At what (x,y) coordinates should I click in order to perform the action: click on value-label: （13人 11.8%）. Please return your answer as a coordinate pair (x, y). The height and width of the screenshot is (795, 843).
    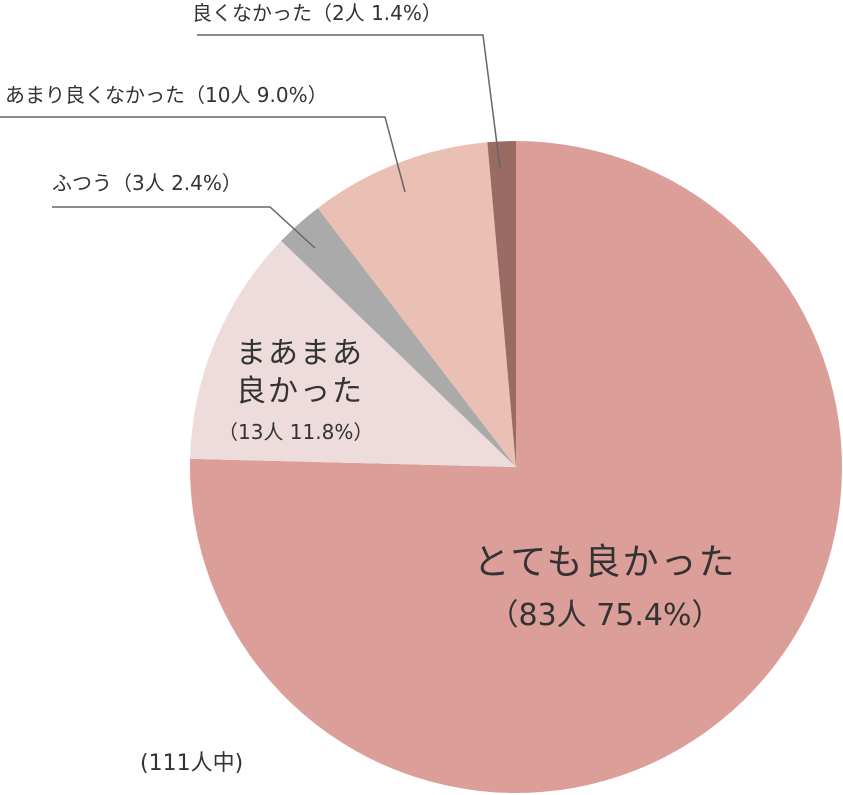
    Looking at the image, I should click on (296, 432).